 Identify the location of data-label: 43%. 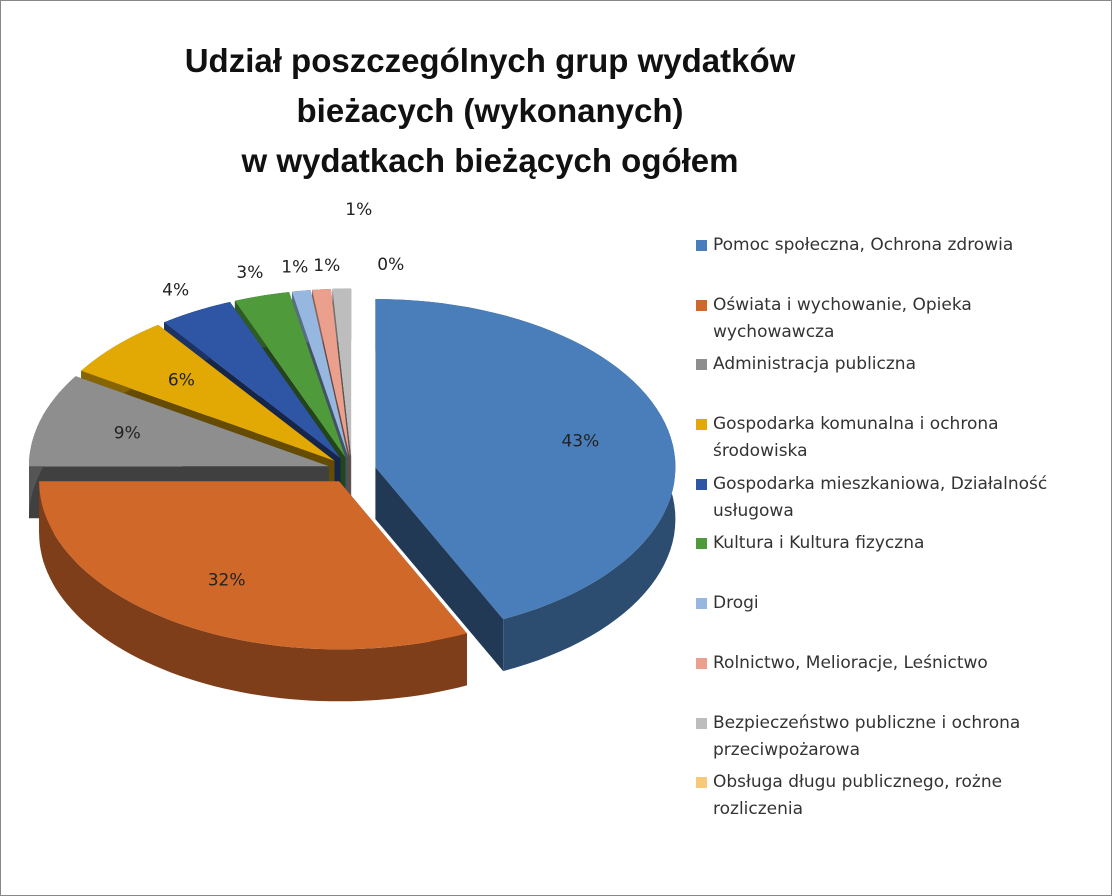
(580, 441).